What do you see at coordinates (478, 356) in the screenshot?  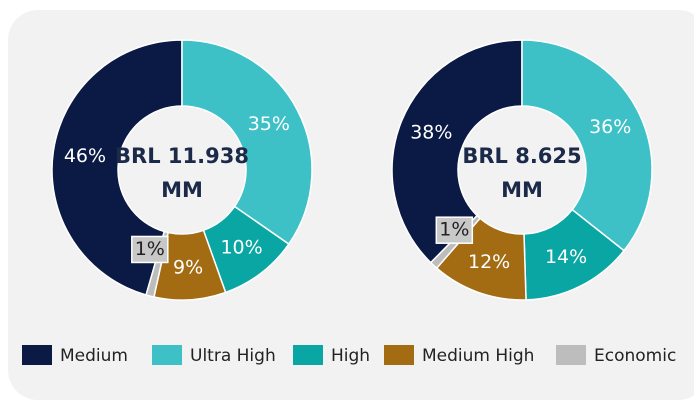 I see `legend-label: Medium High` at bounding box center [478, 356].